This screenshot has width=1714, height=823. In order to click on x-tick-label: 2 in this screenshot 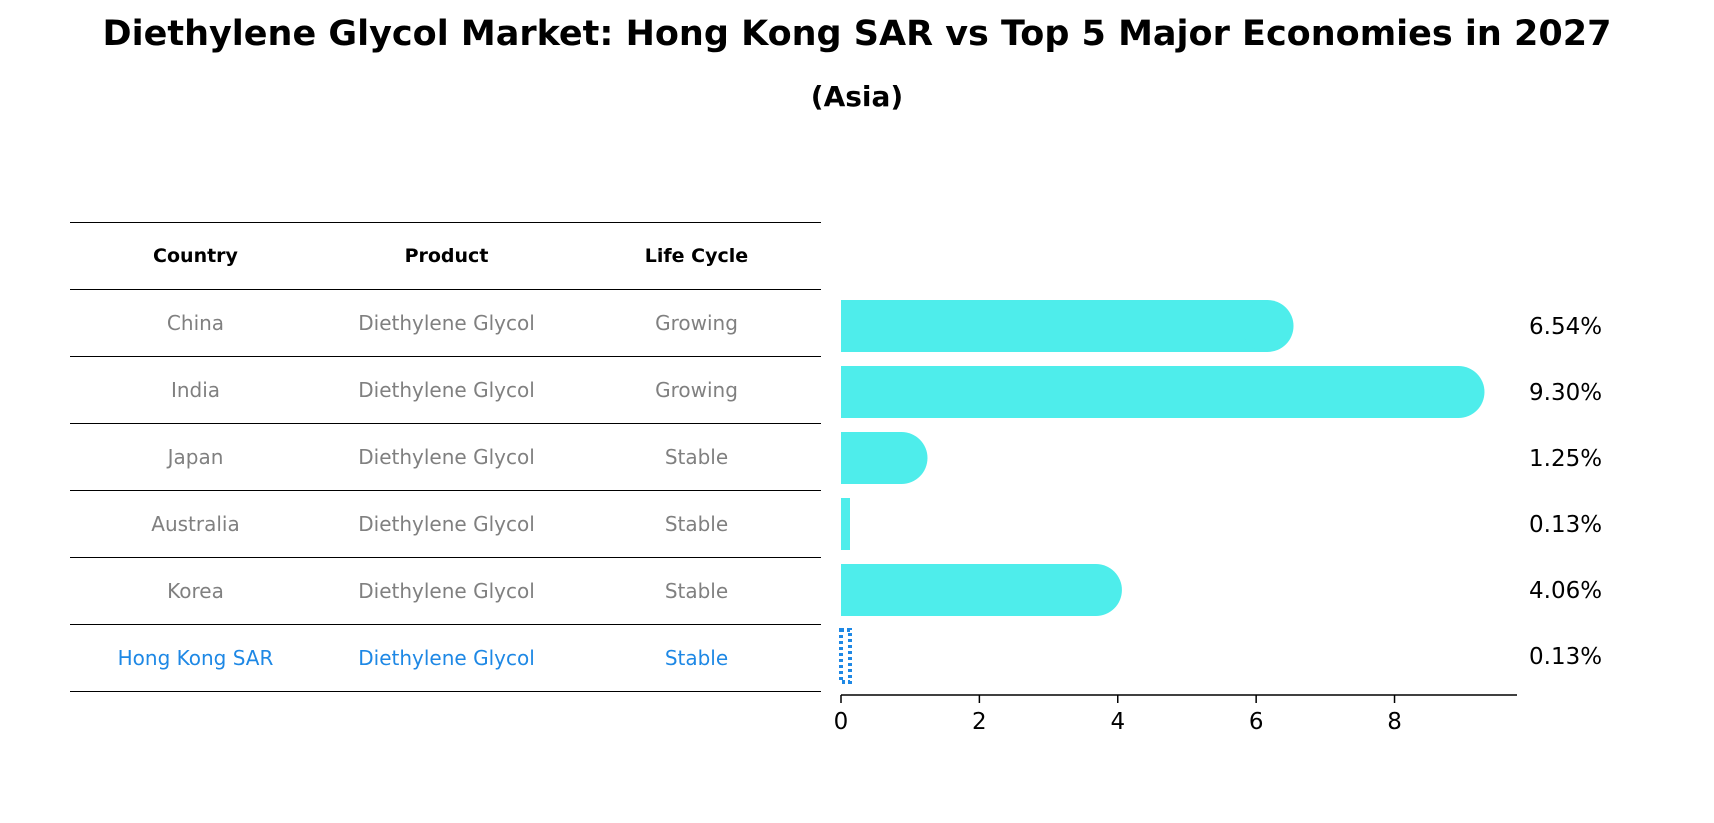, I will do `click(979, 722)`.